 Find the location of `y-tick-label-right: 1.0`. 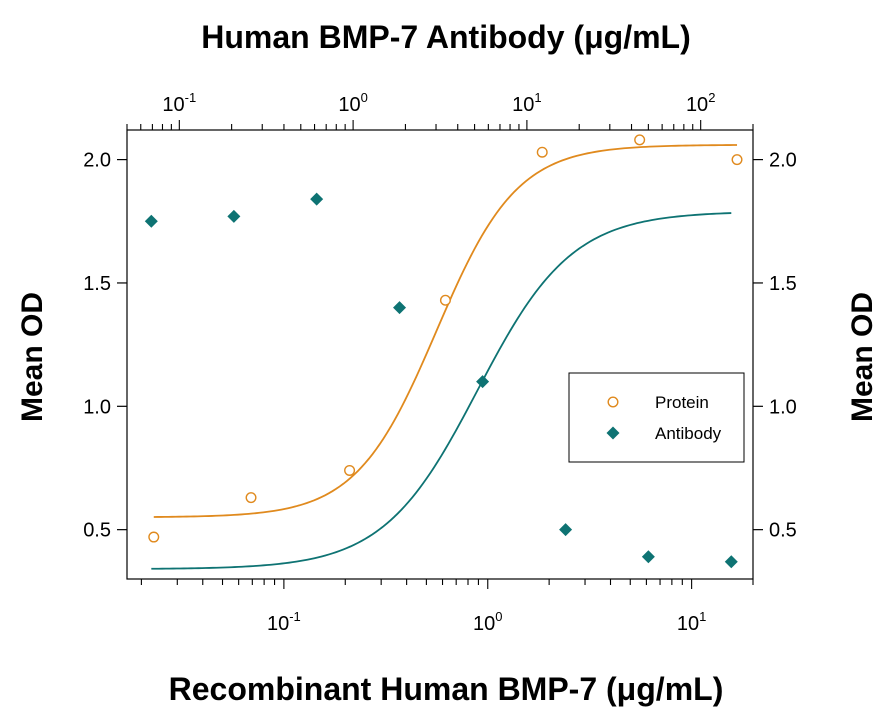

y-tick-label-right: 1.0 is located at coordinates (783, 407).